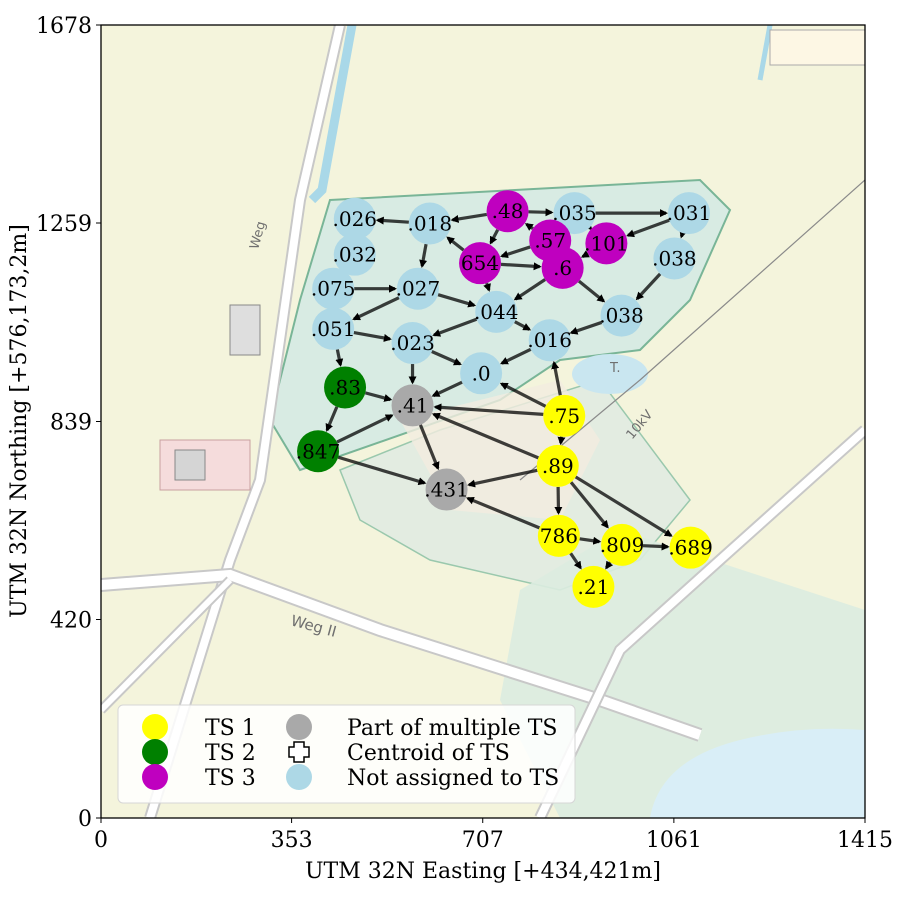 The image size is (900, 900). I want to click on node-none: .016, so click(549, 340).